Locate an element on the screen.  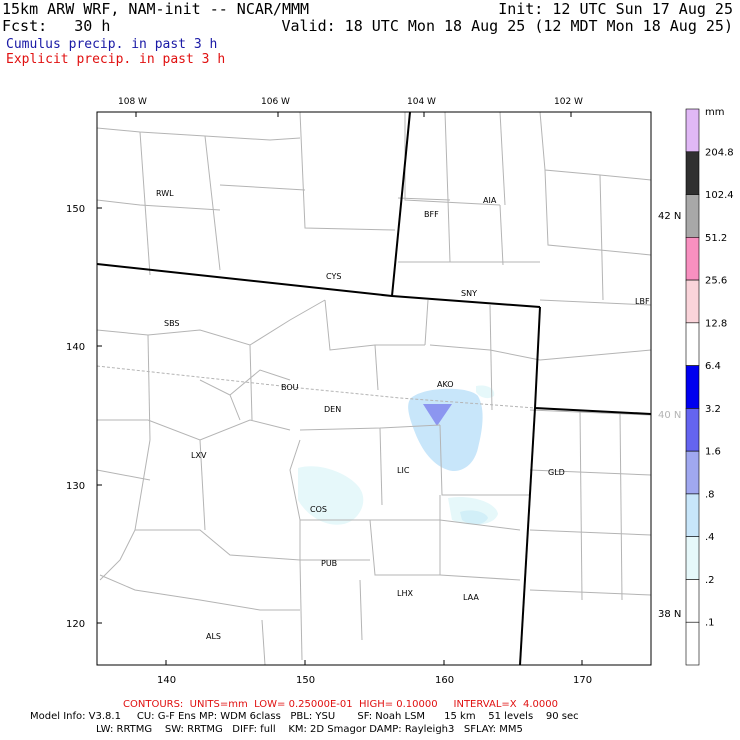
x-grid-label-140: 140 is located at coordinates (166, 680).